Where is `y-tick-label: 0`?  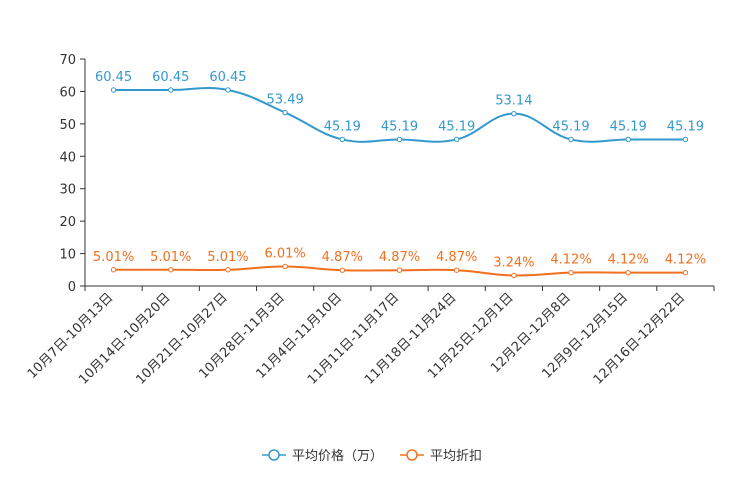
y-tick-label: 0 is located at coordinates (72, 287).